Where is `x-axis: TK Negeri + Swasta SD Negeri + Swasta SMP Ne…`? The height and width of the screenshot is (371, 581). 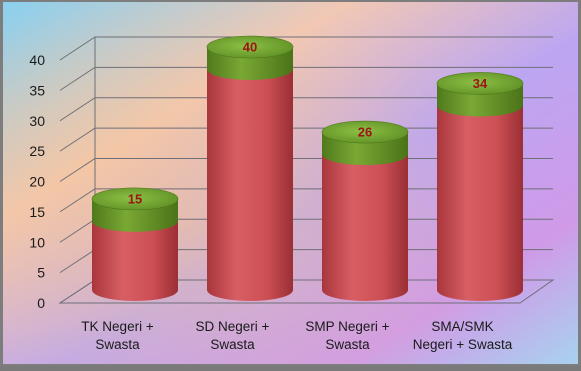 x-axis: TK Negeri + Swasta SD Negeri + Swasta SMP Ne… is located at coordinates (296, 335).